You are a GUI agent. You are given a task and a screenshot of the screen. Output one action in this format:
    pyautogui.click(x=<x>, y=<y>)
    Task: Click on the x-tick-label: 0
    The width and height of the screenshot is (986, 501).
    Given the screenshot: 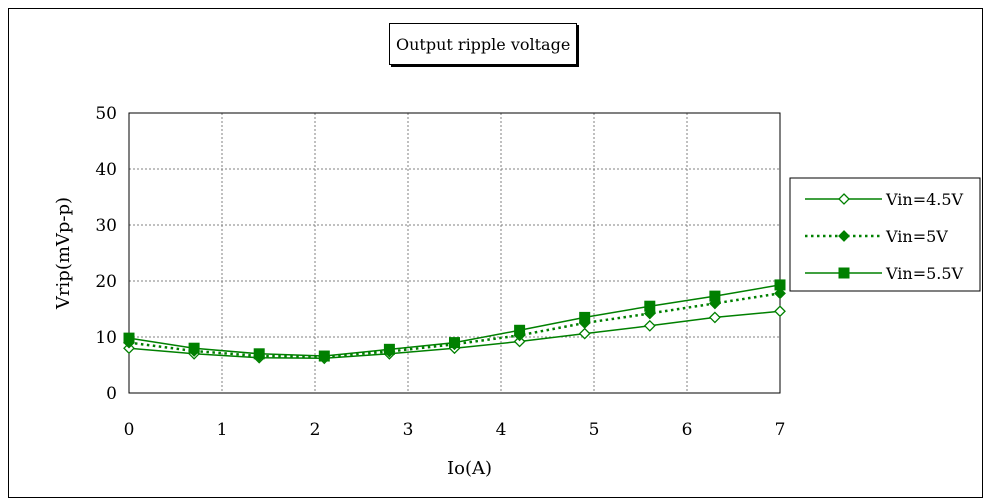 What is the action you would take?
    pyautogui.click(x=129, y=430)
    